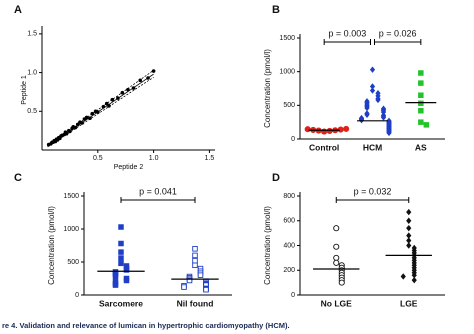  I want to click on y-tick-label: 1.5, so click(32, 34).